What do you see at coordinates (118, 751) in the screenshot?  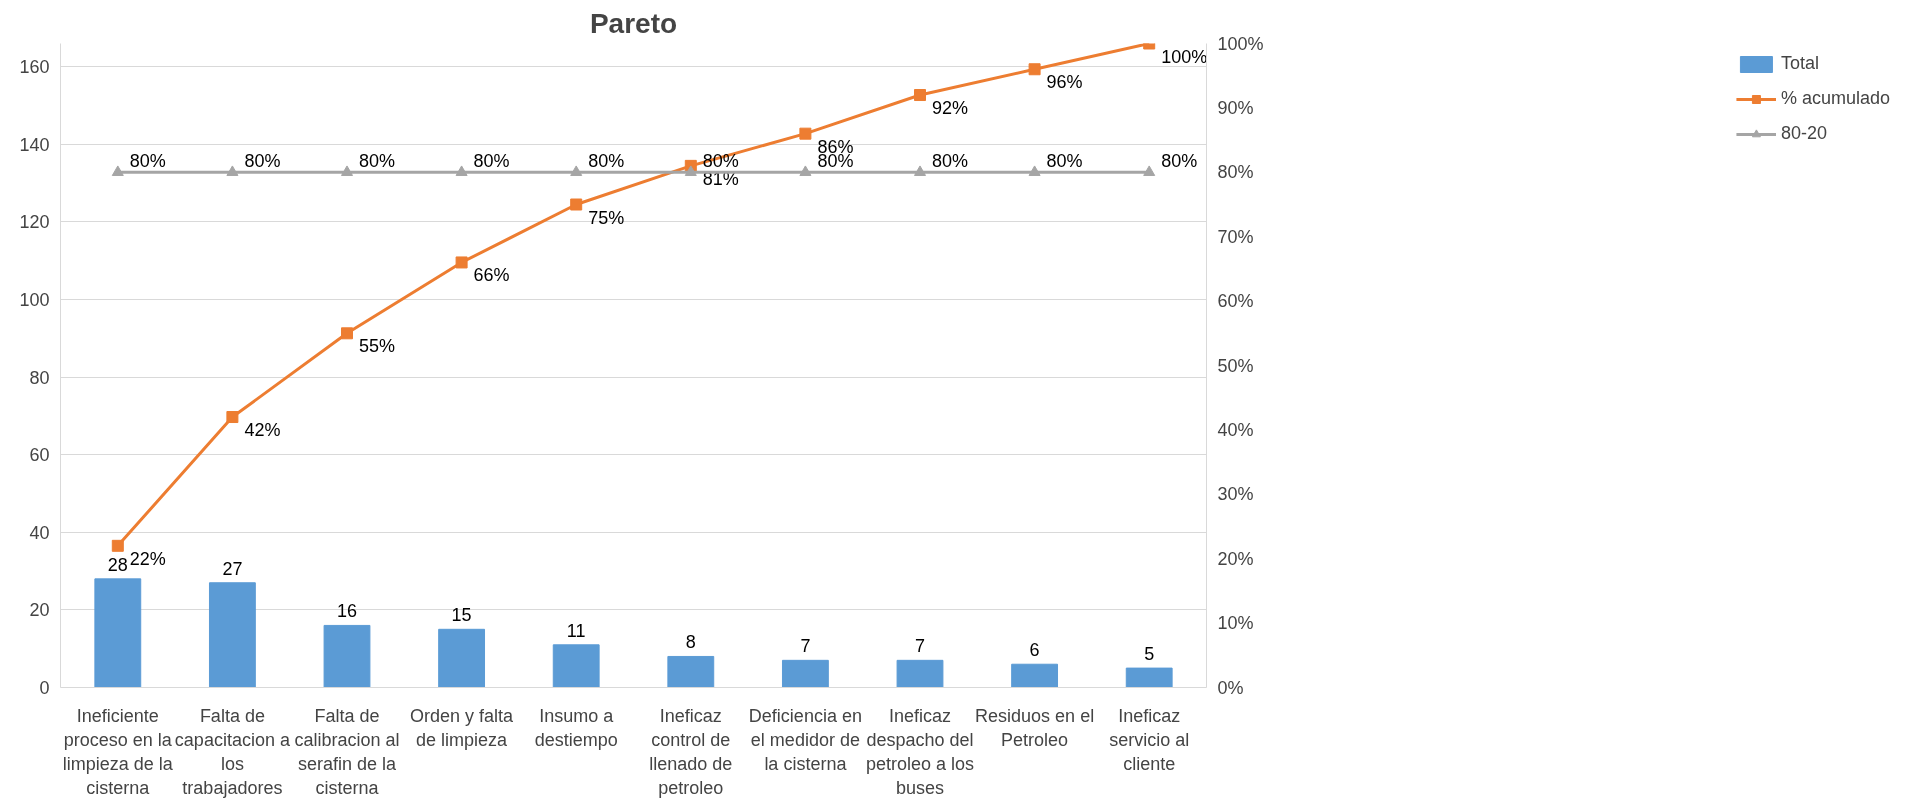 I see `x-tick-label: Ineficiente proceso en la limpieza de la cisterna` at bounding box center [118, 751].